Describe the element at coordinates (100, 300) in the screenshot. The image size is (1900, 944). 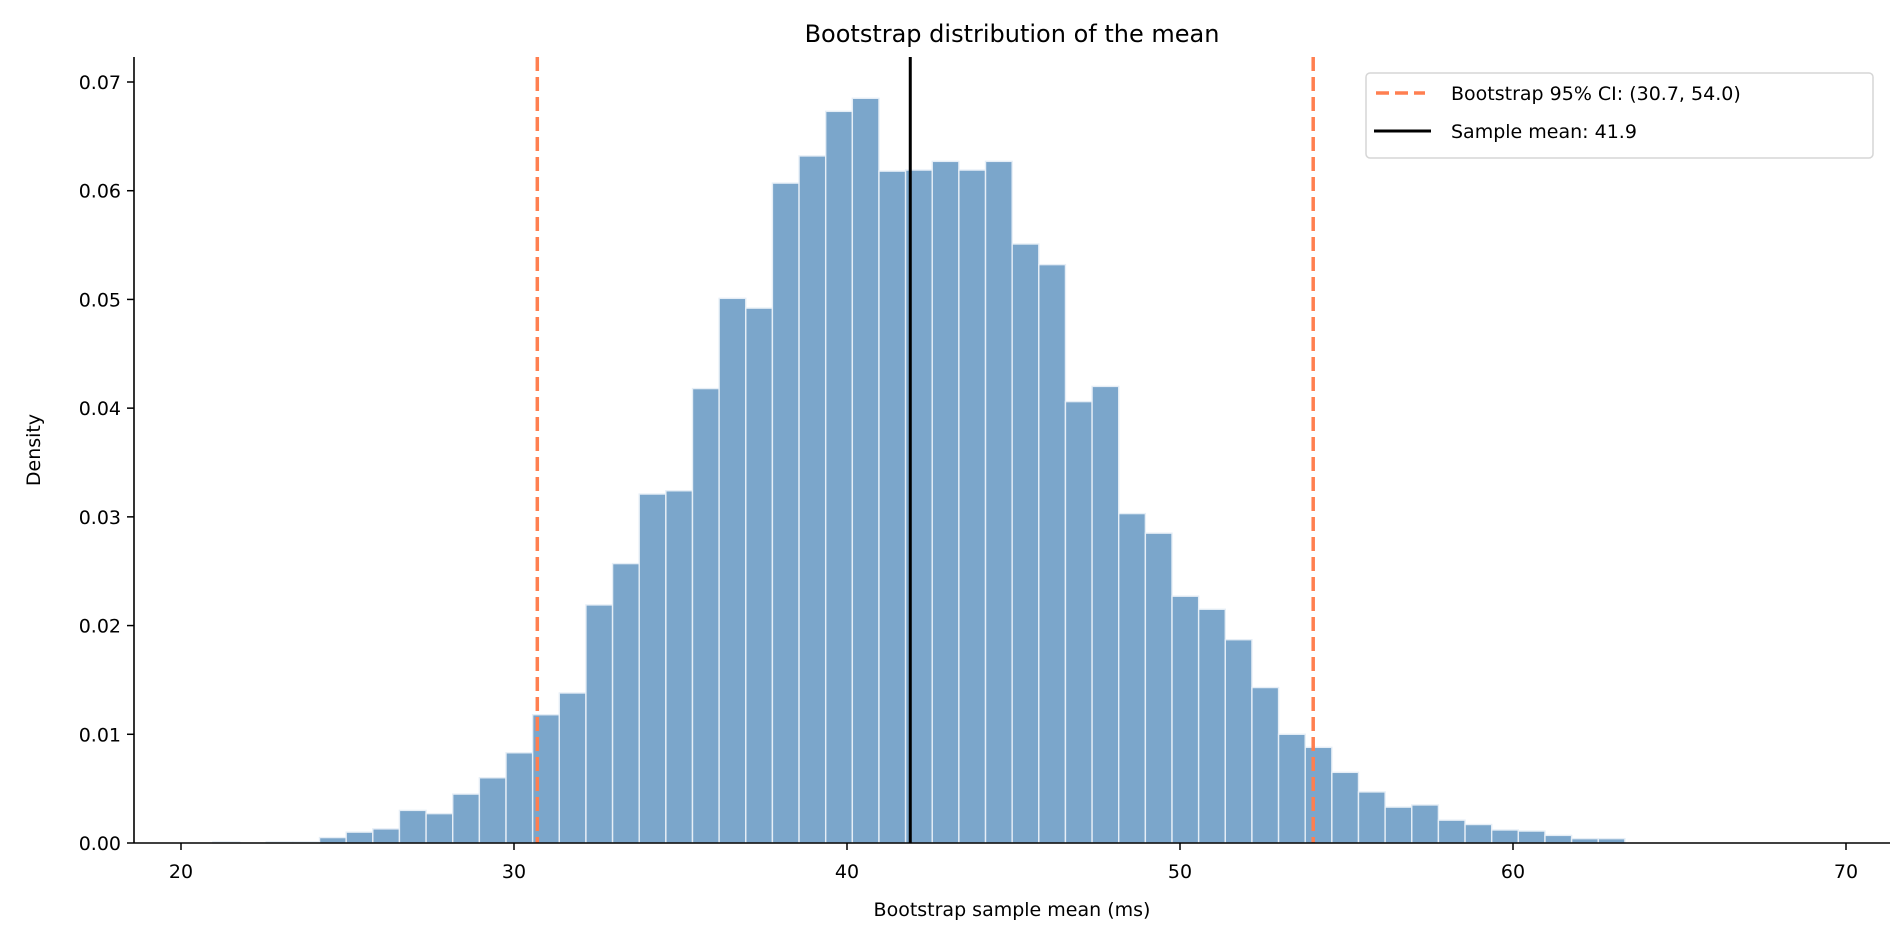
I see `y-tick-label: 0.05` at that location.